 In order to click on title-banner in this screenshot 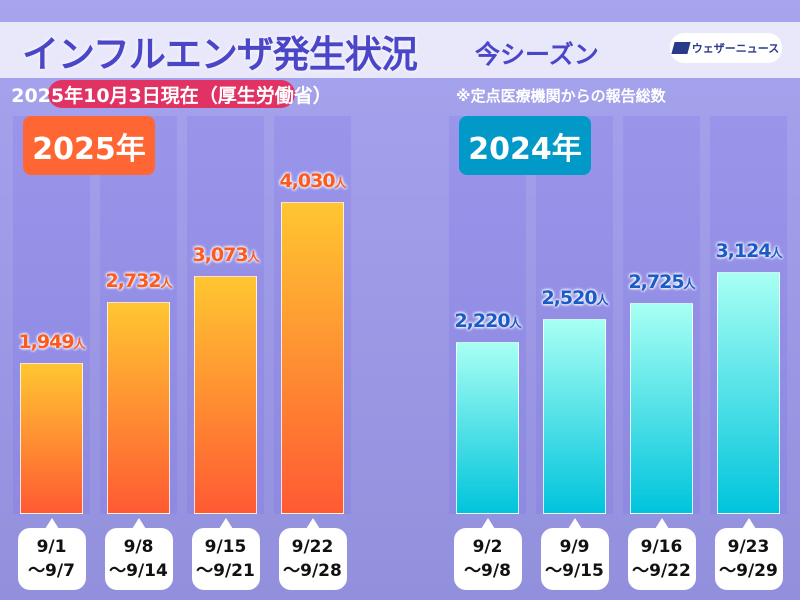, I will do `click(400, 50)`.